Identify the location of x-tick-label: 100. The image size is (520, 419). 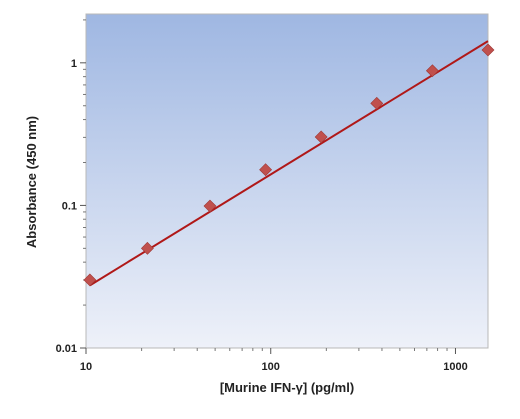
(271, 367).